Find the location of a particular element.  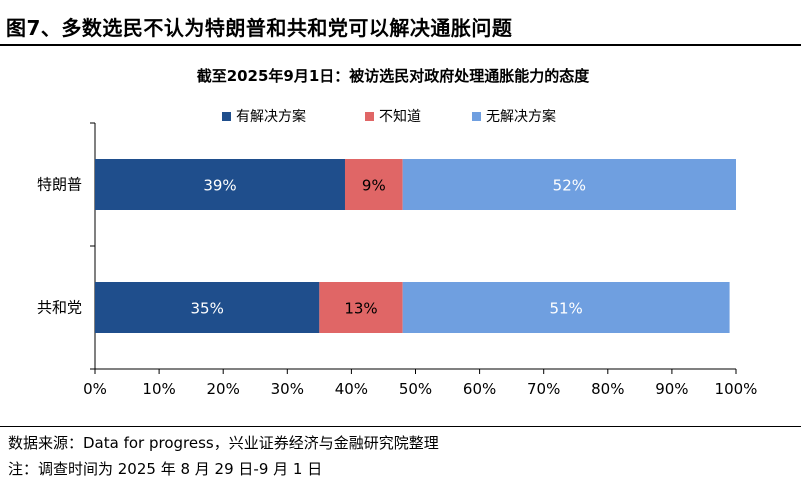

footer-rule is located at coordinates (400, 426).